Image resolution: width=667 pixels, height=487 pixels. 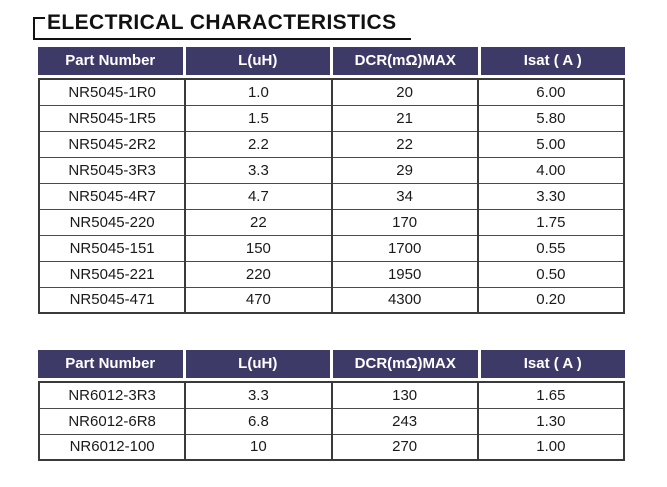 What do you see at coordinates (551, 196) in the screenshot?
I see `cell-isat: 3.30` at bounding box center [551, 196].